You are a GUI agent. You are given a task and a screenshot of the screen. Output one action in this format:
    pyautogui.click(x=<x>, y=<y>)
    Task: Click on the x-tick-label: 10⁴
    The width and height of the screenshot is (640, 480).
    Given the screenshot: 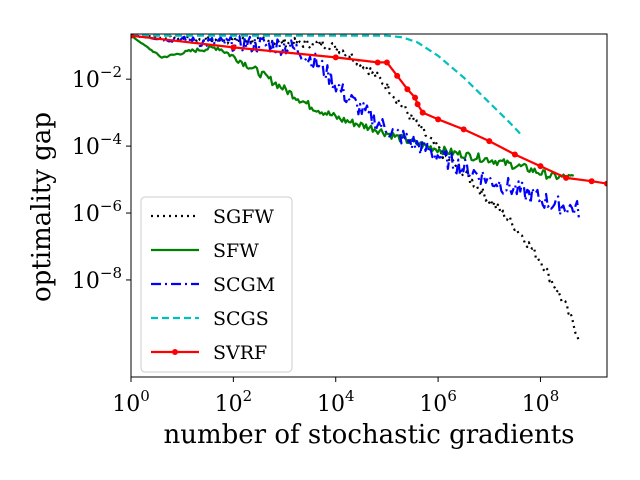 What is the action you would take?
    pyautogui.click(x=336, y=402)
    